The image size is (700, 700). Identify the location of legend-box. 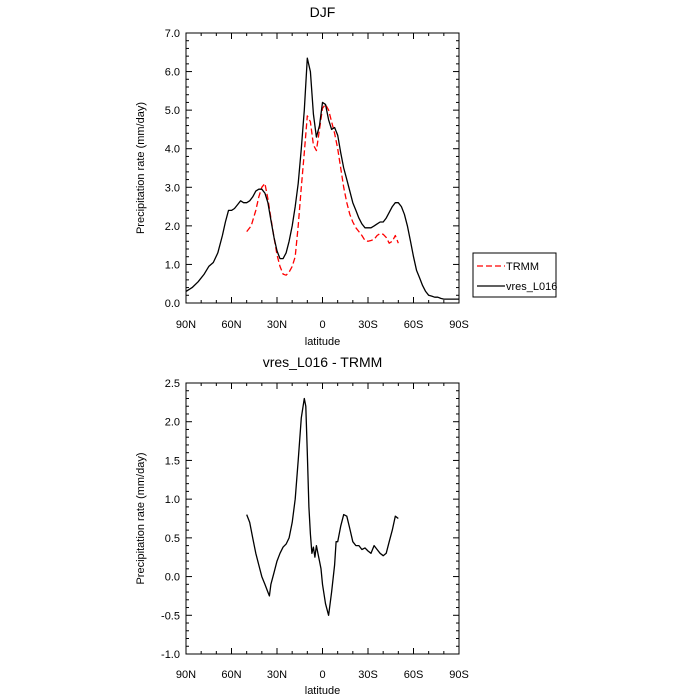
(514, 275).